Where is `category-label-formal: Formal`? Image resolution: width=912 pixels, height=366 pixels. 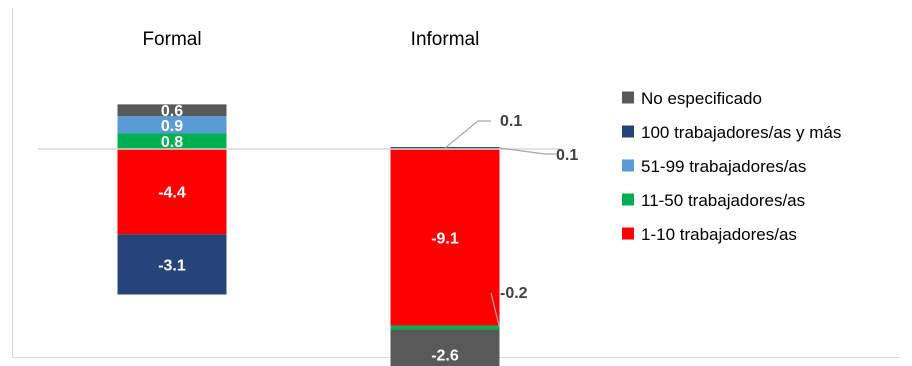
category-label-formal: Formal is located at coordinates (171, 39).